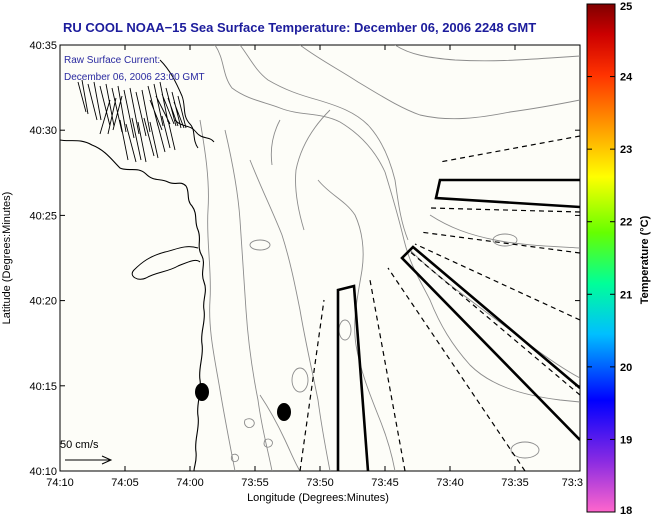  Describe the element at coordinates (385, 483) in the screenshot. I see `x-tick-label: 73:45` at that location.